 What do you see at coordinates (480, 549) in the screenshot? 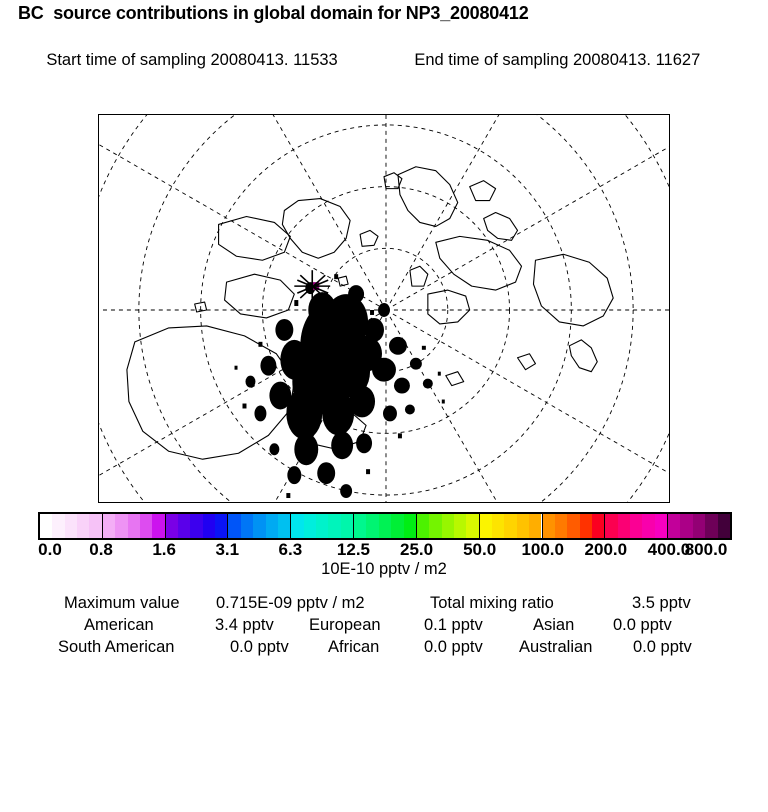
I see `colorbar-tick-7: 50.0` at bounding box center [480, 549].